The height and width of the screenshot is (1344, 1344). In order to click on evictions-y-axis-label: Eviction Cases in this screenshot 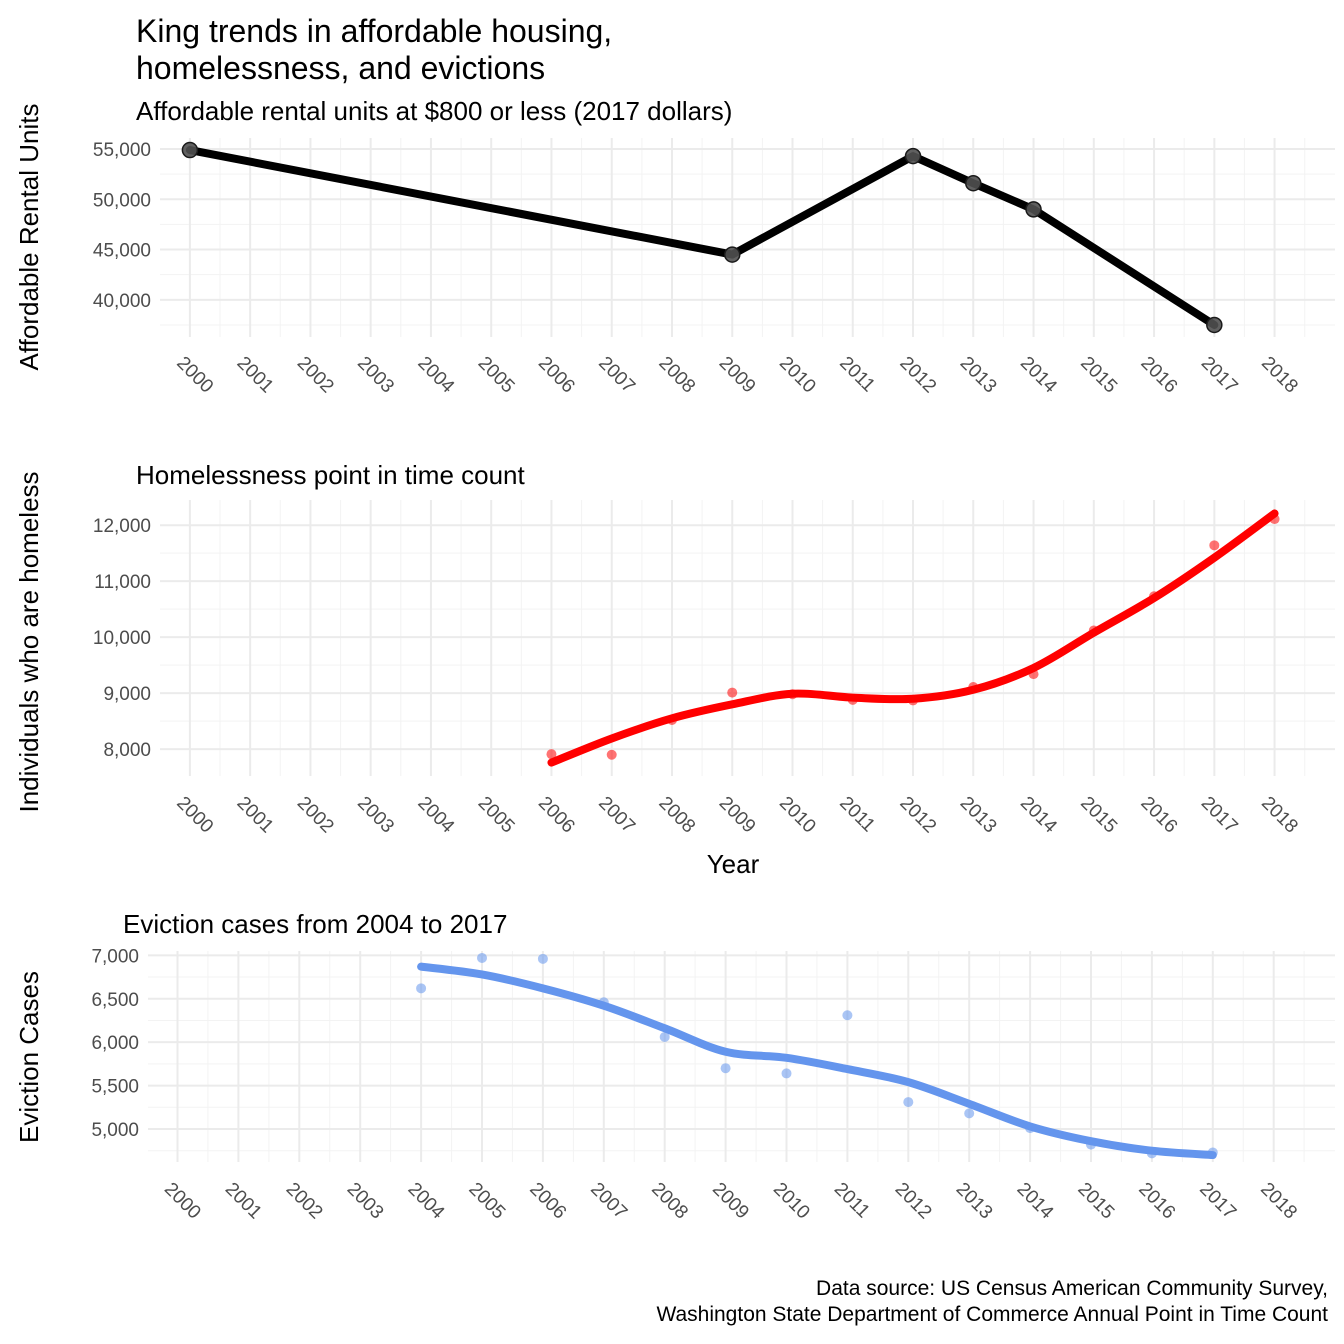, I will do `click(29, 1057)`.